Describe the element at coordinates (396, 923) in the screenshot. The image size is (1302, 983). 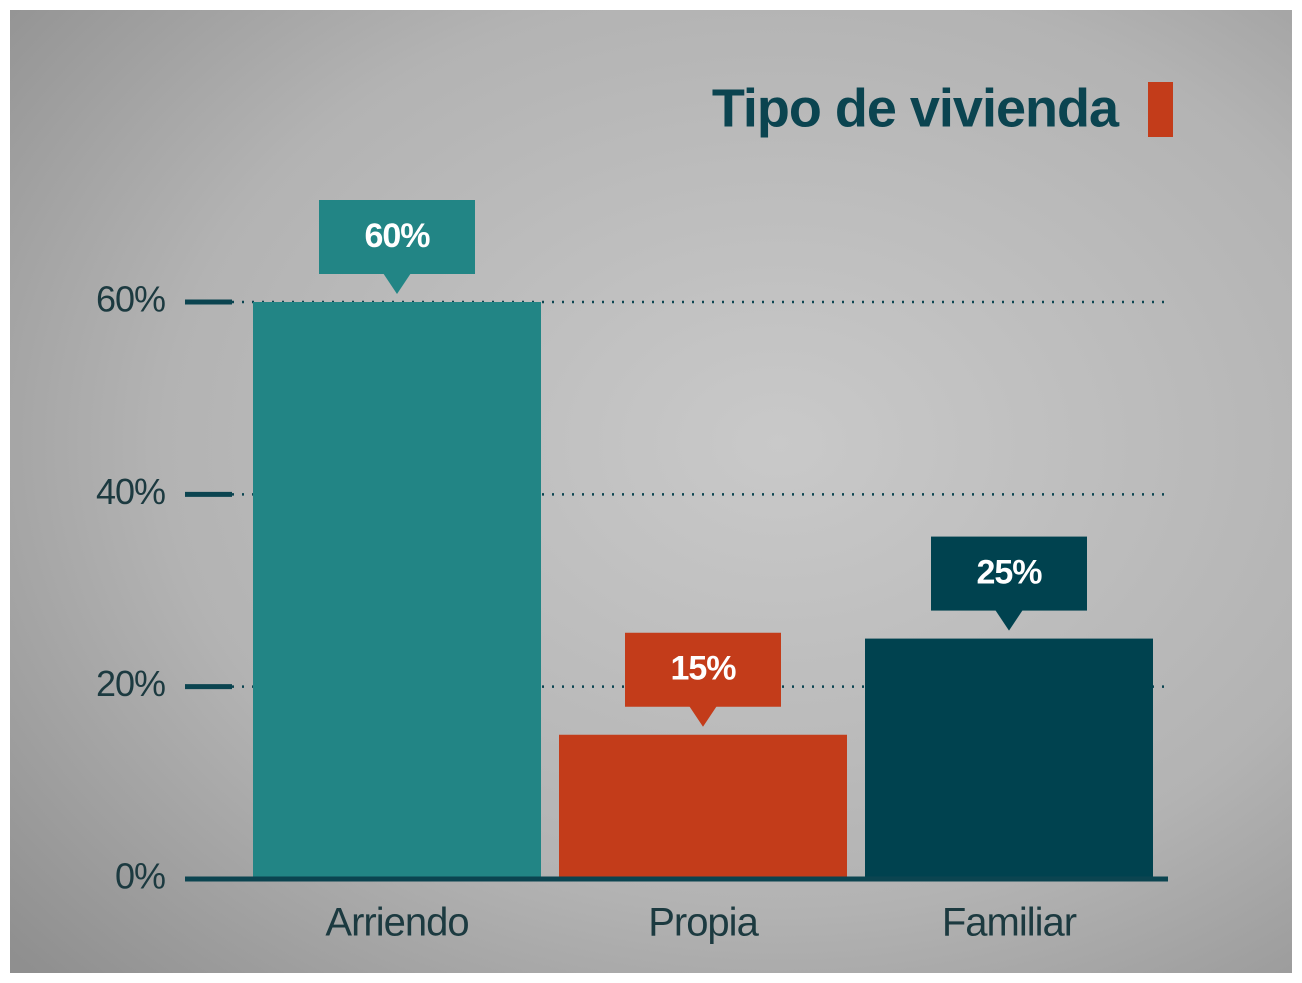
I see `x-tick-label: Arriendo` at that location.